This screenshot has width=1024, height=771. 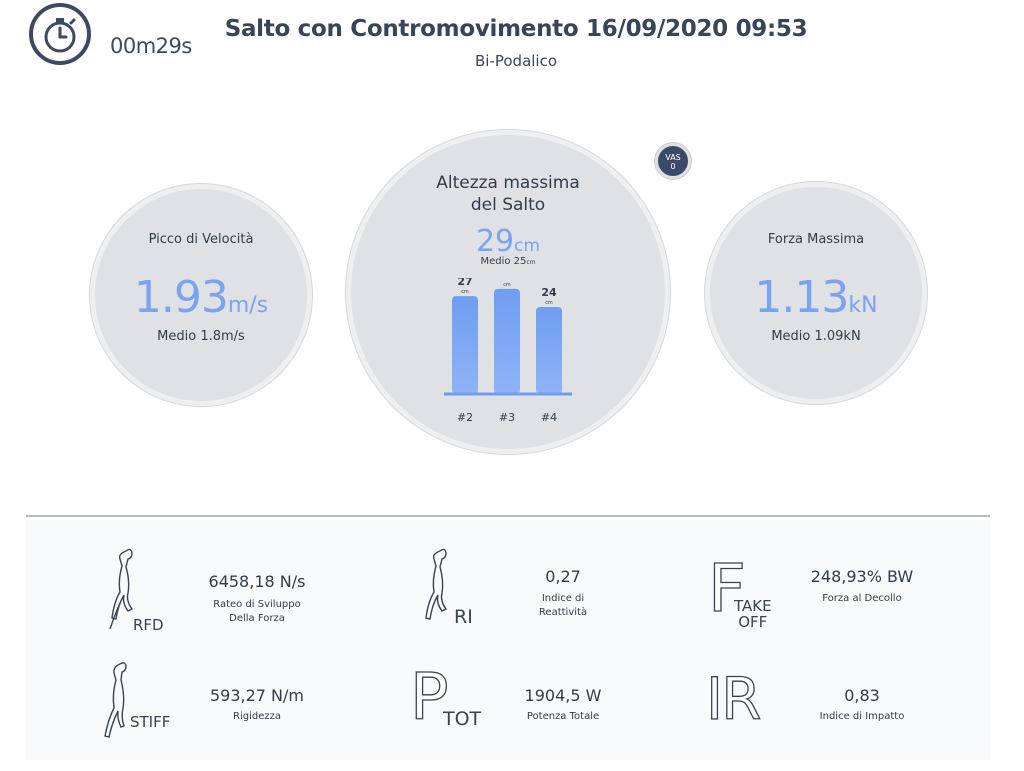 What do you see at coordinates (527, 246) in the screenshot?
I see `jump-height-unit: cm` at bounding box center [527, 246].